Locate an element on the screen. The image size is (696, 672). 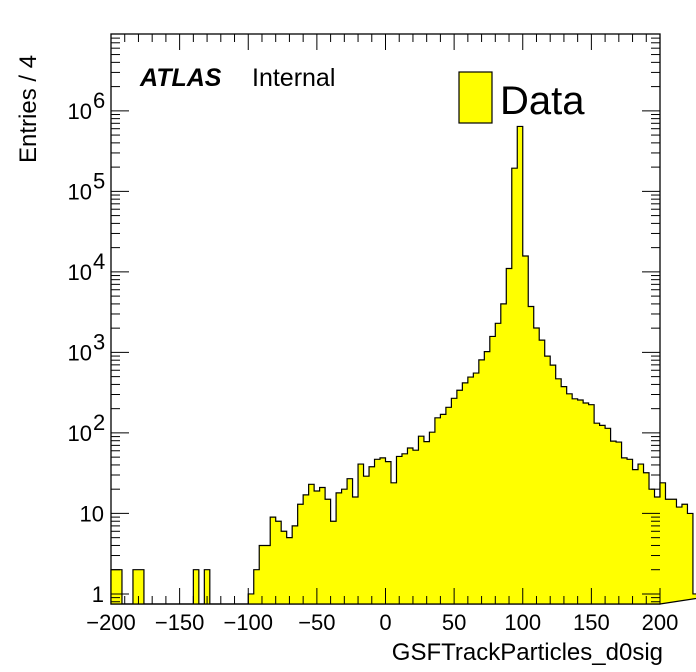
y-tick-label-exponent: 3 is located at coordinates (99, 341).